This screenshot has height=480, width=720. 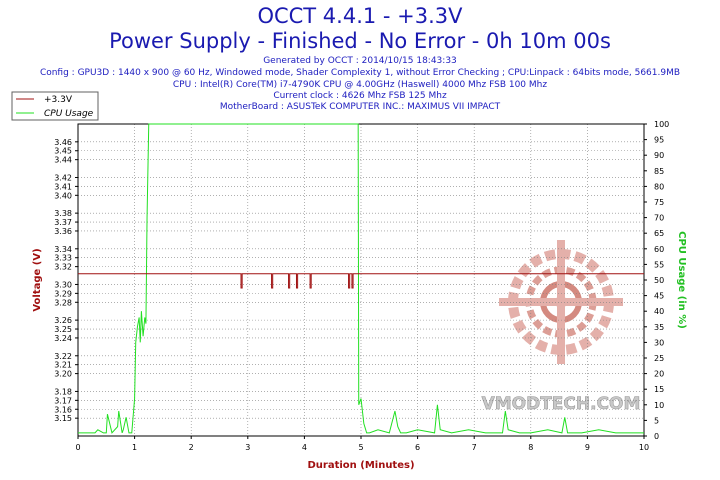 I want to click on y-tick-label: 3.34, so click(x=63, y=249).